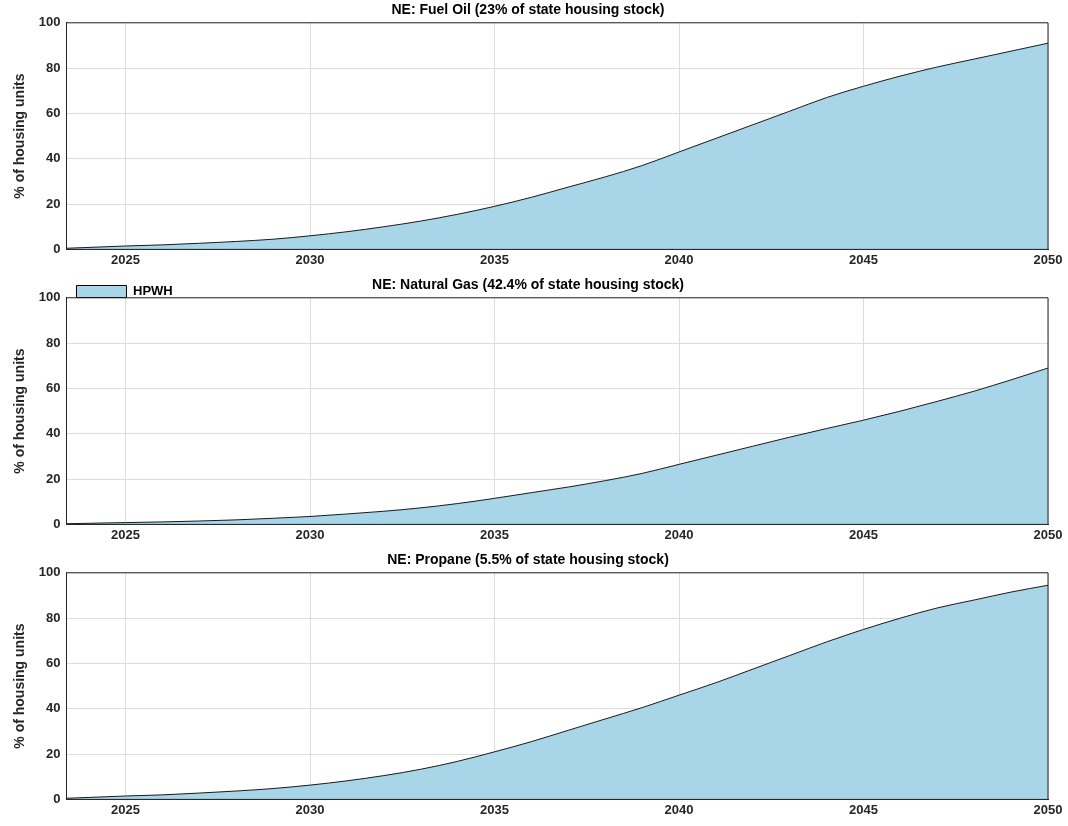  I want to click on chart-title: NE: Propane (5.5% of state housing stock), so click(528, 559).